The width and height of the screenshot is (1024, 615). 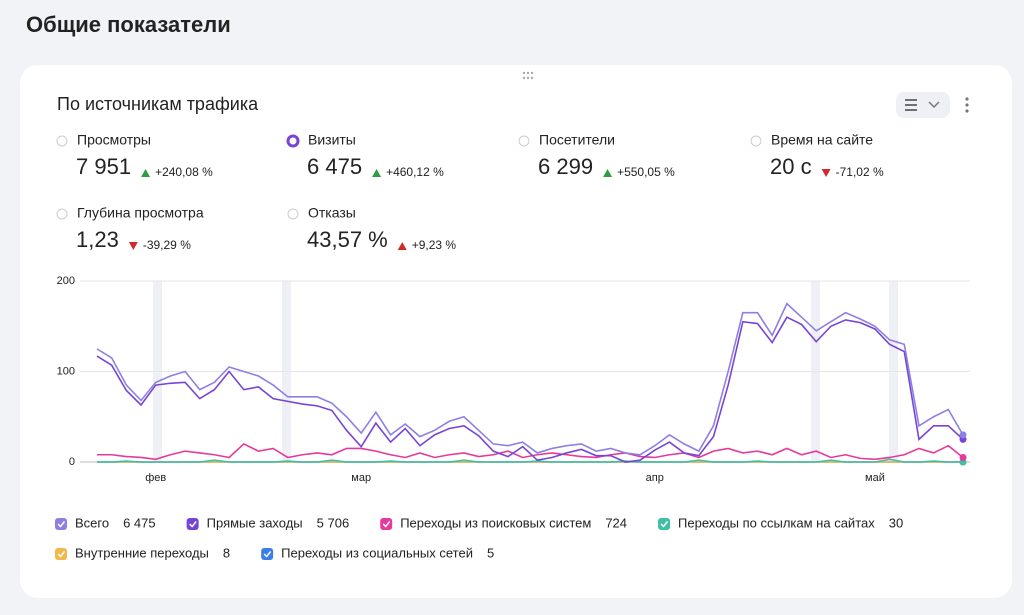 What do you see at coordinates (616, 522) in the screenshot?
I see `legend-total: 724` at bounding box center [616, 522].